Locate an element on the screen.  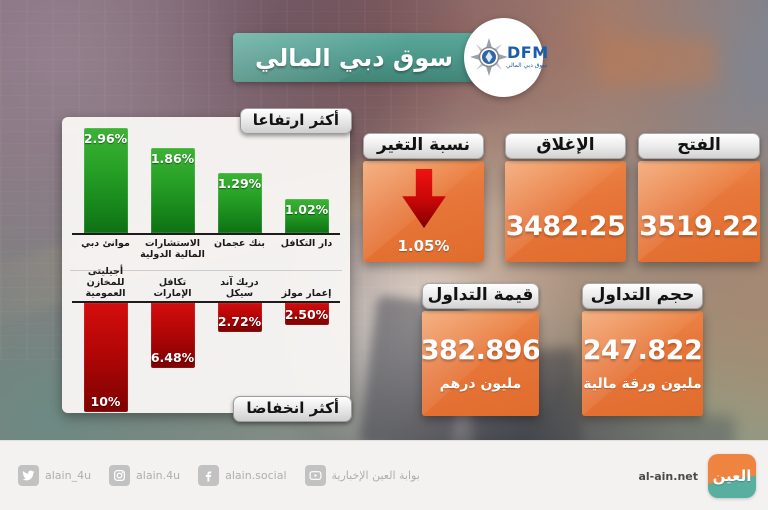
bar-down-bar: 2.72% is located at coordinates (239, 317).